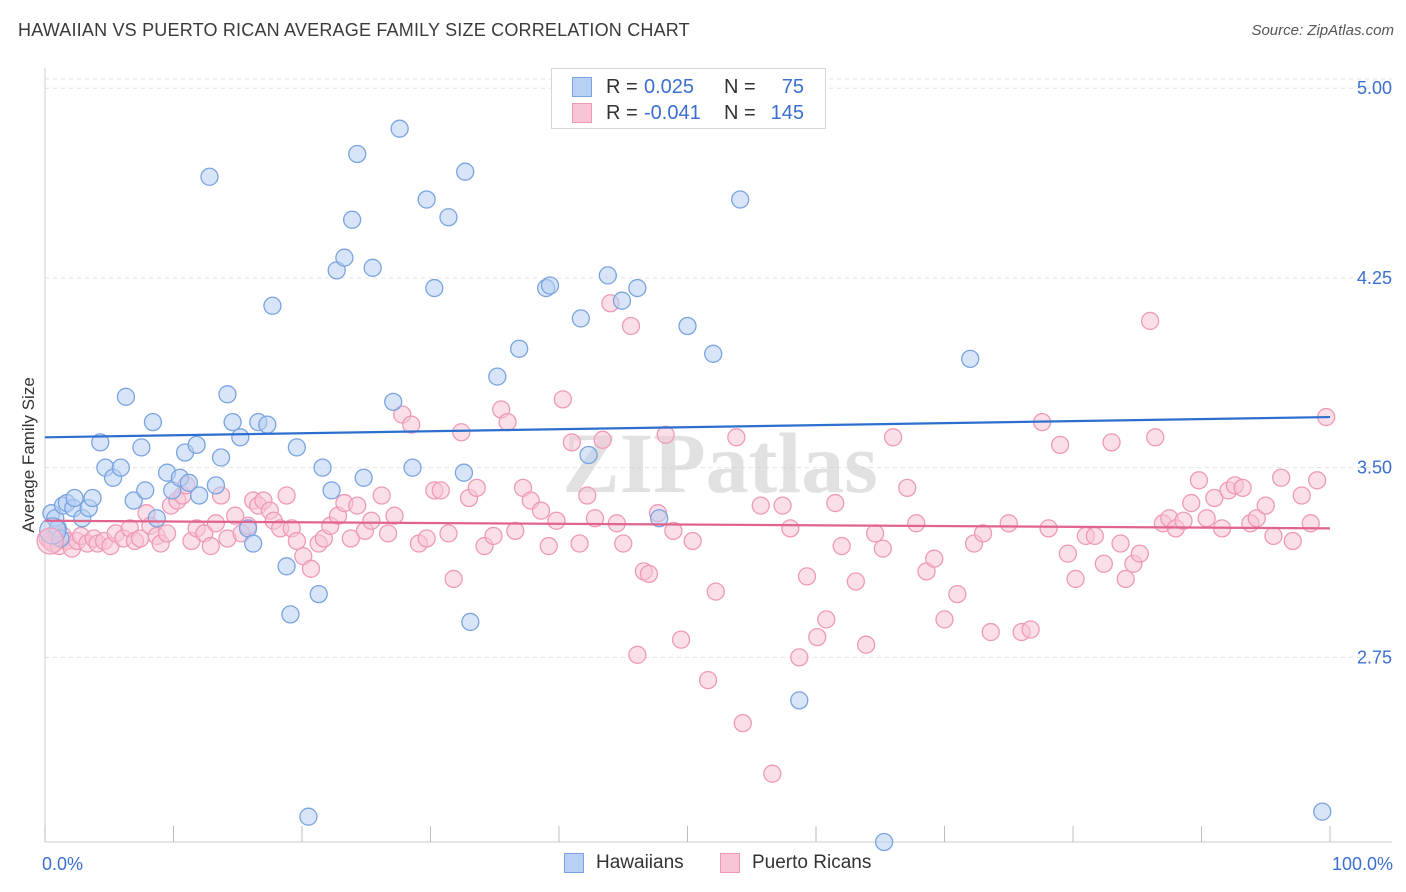 The width and height of the screenshot is (1406, 892). Describe the element at coordinates (787, 112) in the screenshot. I see `legend-n-value: 145` at that location.